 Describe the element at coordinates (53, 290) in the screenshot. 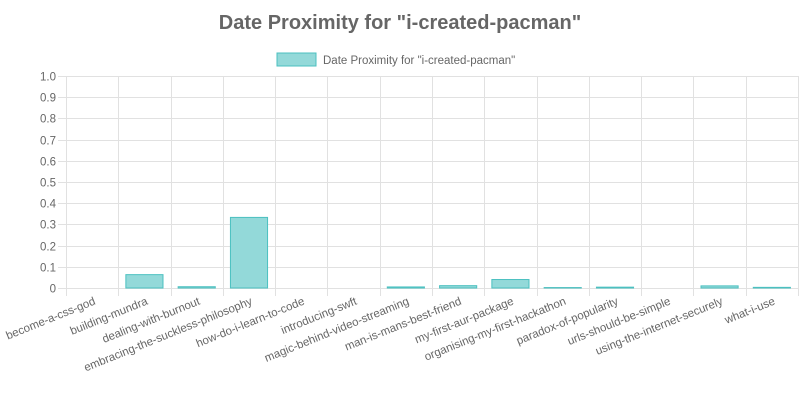

I see `y-tick-label: 0` at that location.